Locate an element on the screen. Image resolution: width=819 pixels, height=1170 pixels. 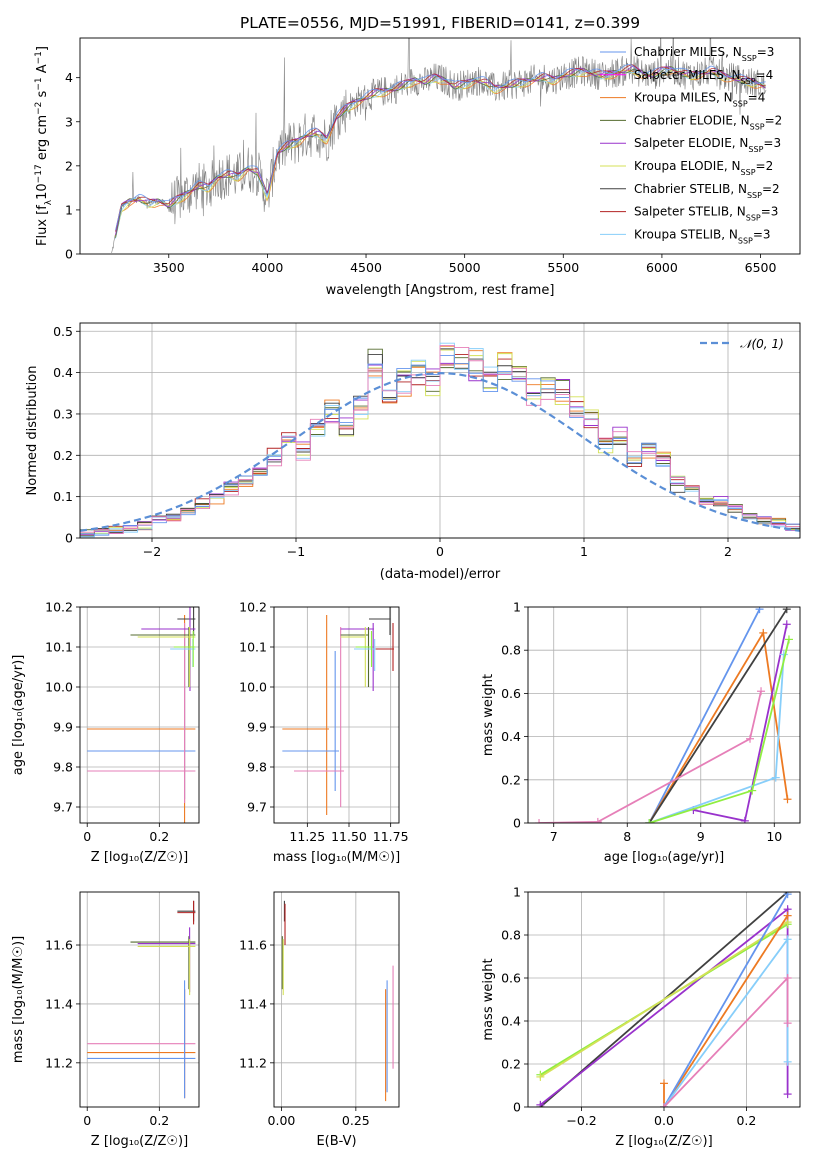
plot-frame is located at coordinates (139, 999).